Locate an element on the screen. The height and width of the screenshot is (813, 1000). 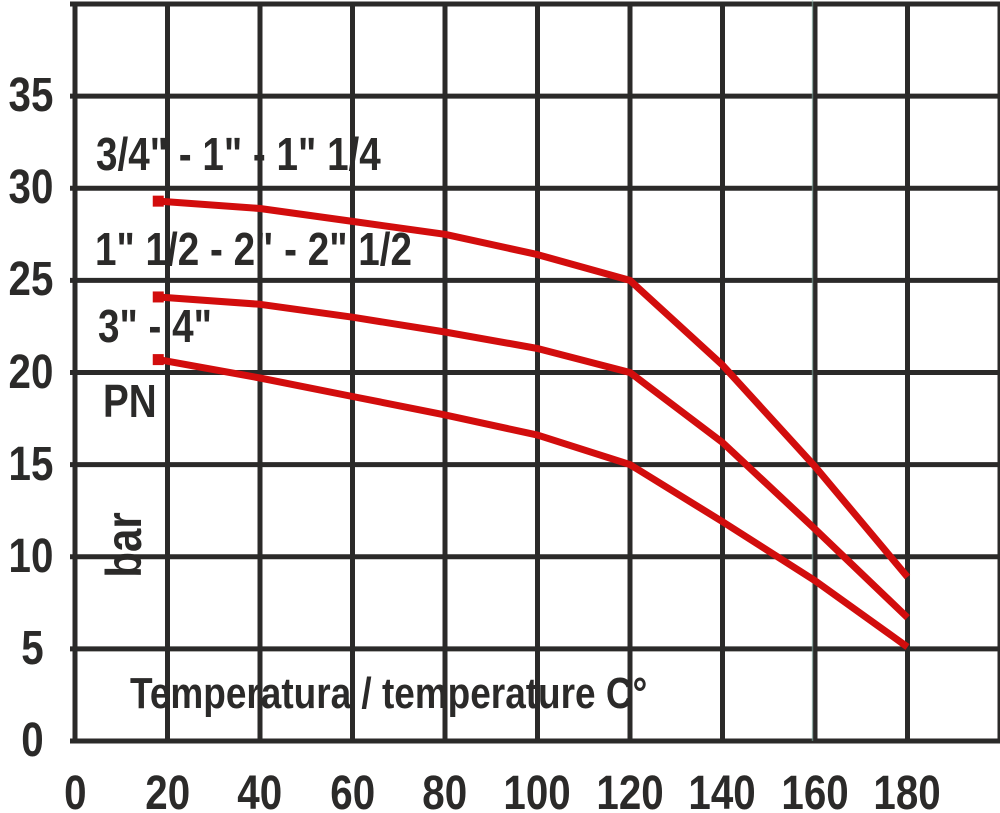
x-tick-label-140: 140 is located at coordinates (723, 790).